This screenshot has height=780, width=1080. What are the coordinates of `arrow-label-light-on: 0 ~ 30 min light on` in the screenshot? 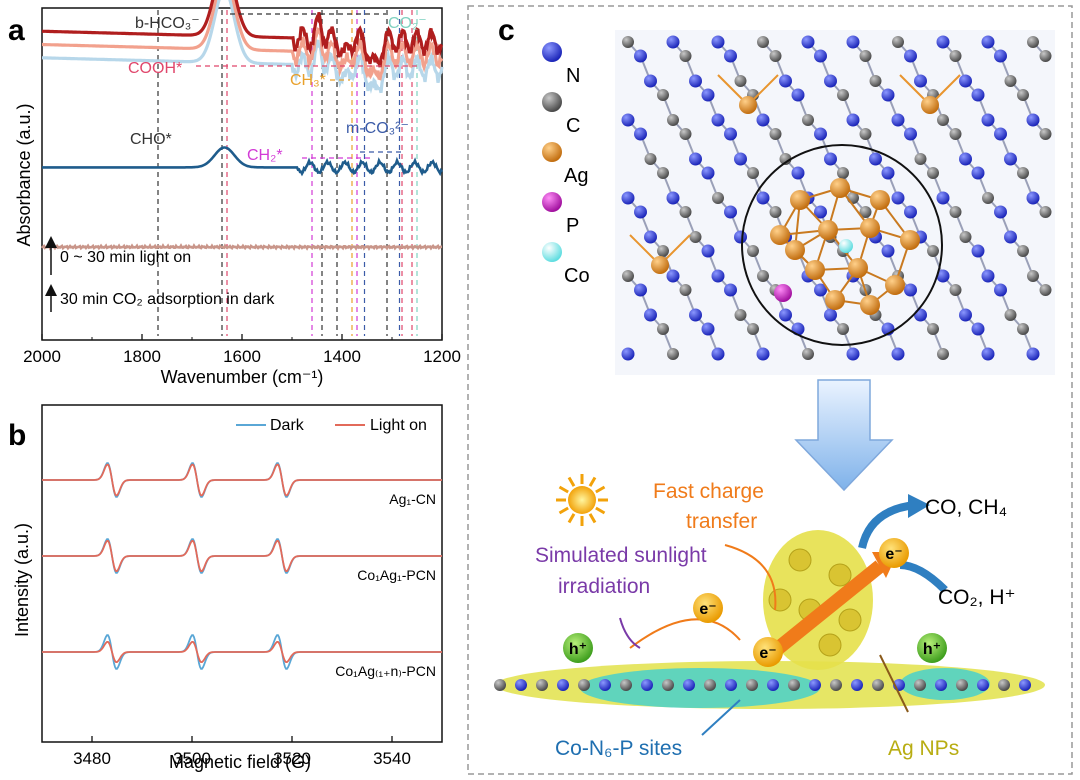 It's located at (125, 257).